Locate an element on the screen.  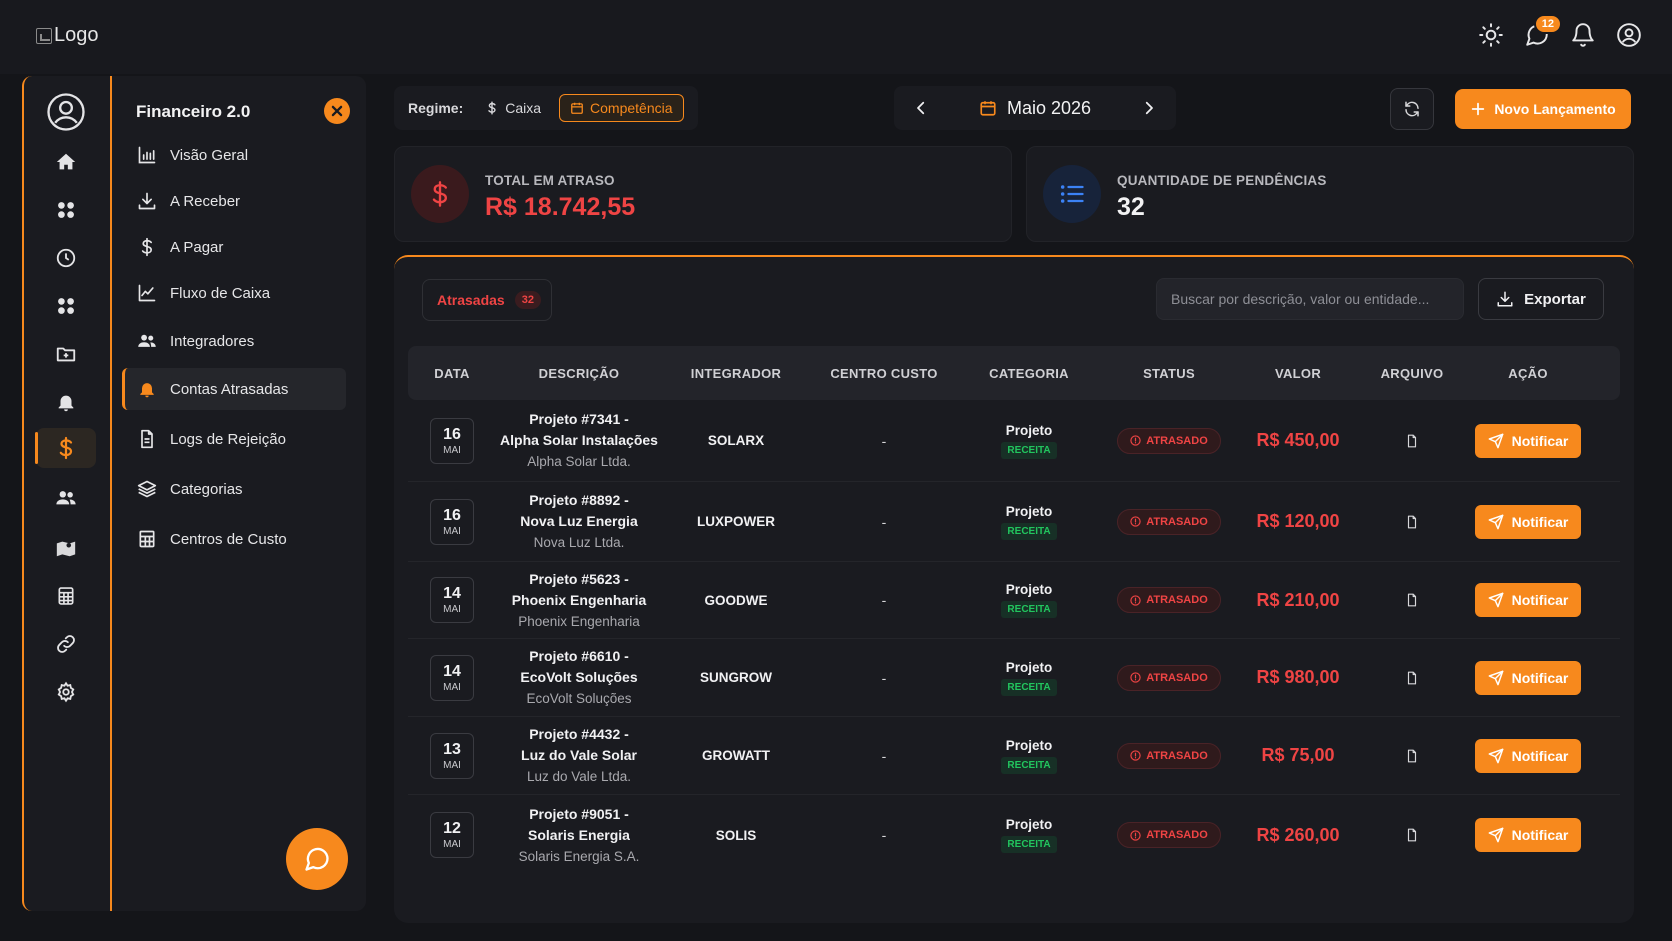
tab-atrasadas: Atrasadas 32 is located at coordinates (487, 300).